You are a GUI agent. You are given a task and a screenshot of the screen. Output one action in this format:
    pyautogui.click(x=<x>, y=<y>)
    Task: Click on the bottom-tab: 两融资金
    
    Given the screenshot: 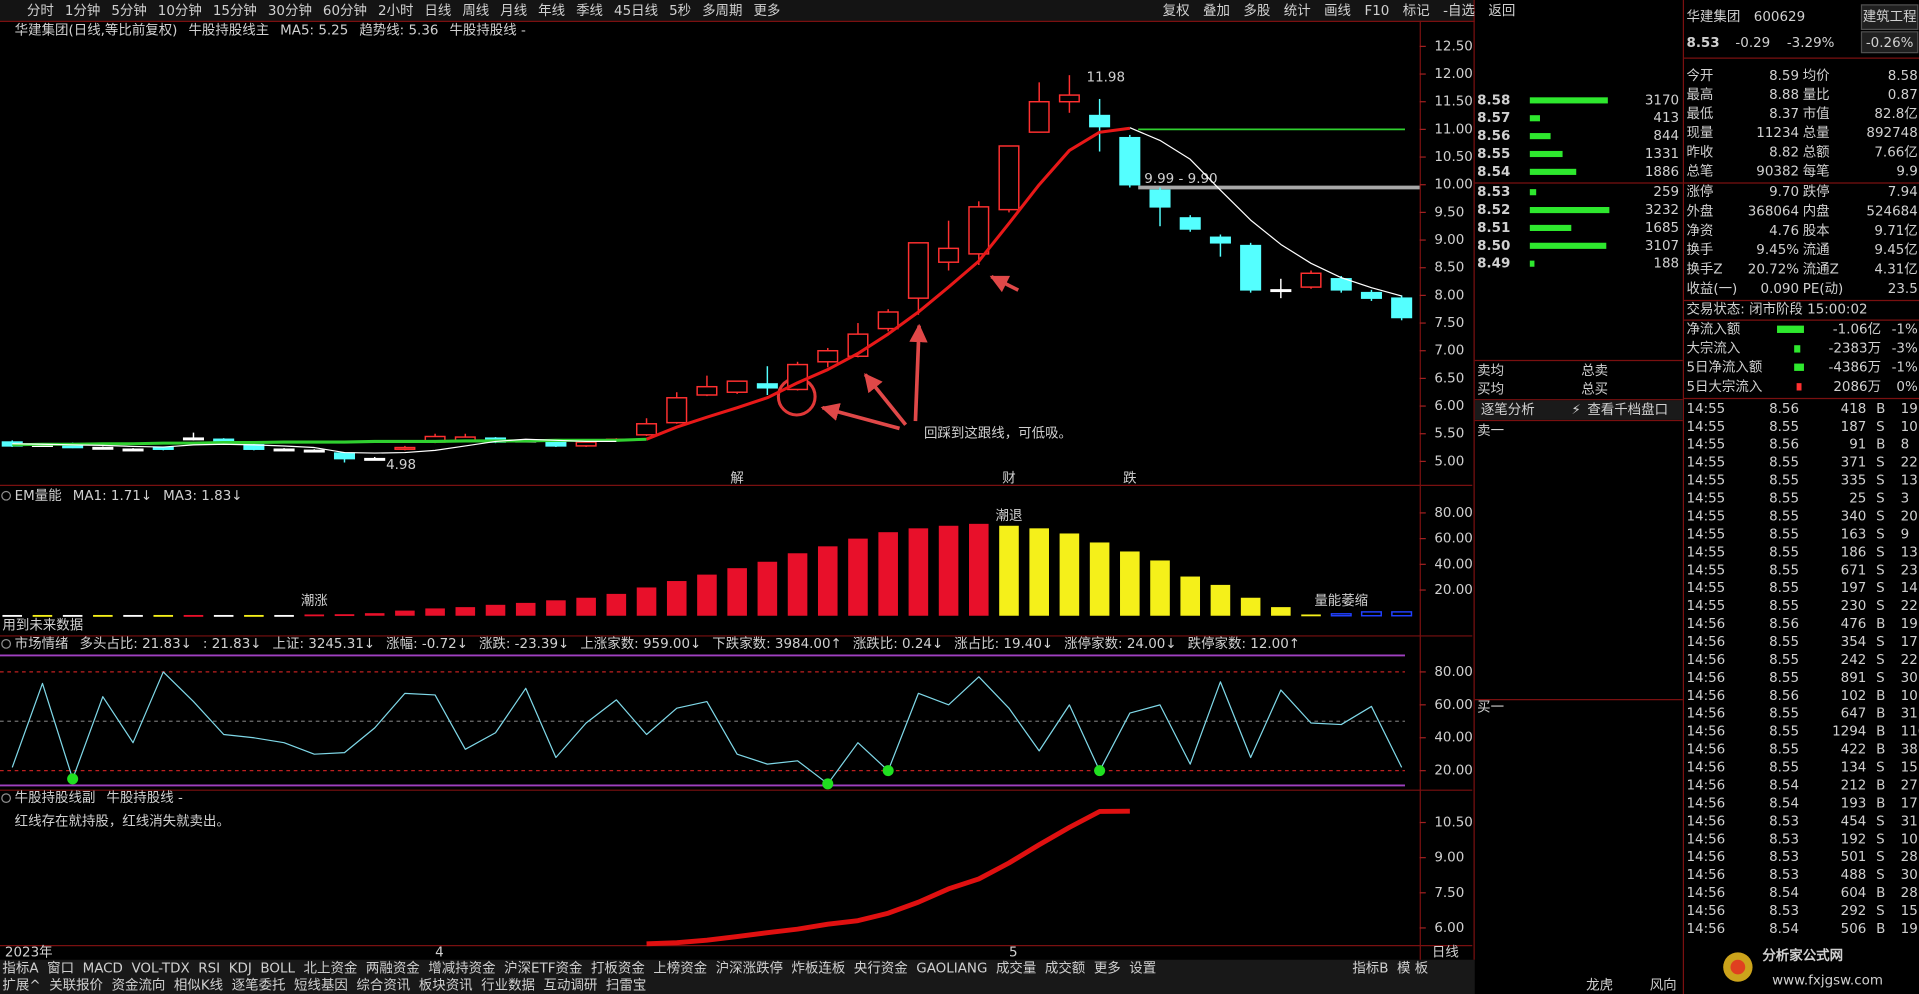 What is the action you would take?
    pyautogui.click(x=393, y=968)
    